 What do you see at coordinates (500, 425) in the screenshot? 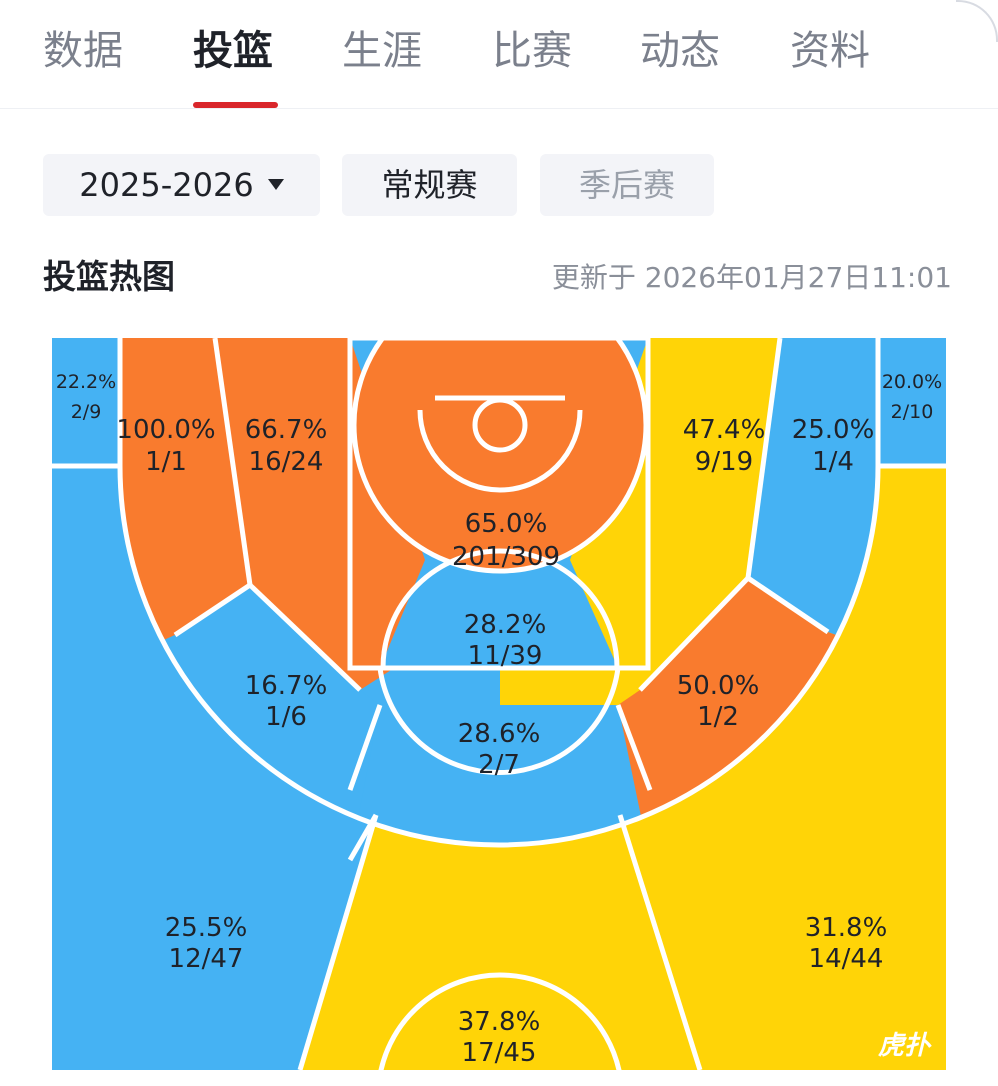
I see `zone-restricted-area` at bounding box center [500, 425].